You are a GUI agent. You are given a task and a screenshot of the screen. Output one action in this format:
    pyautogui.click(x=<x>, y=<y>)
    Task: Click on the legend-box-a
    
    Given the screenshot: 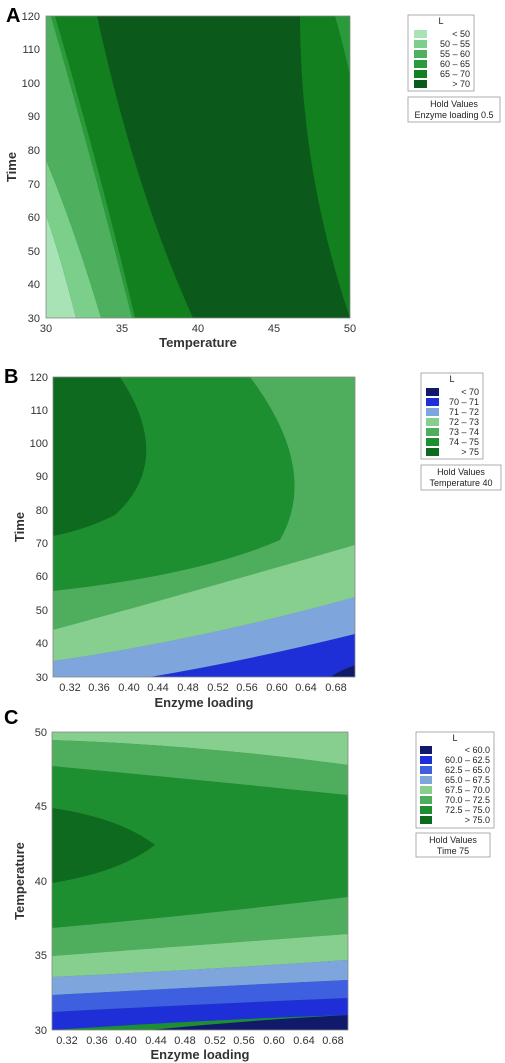 What is the action you would take?
    pyautogui.click(x=441, y=53)
    